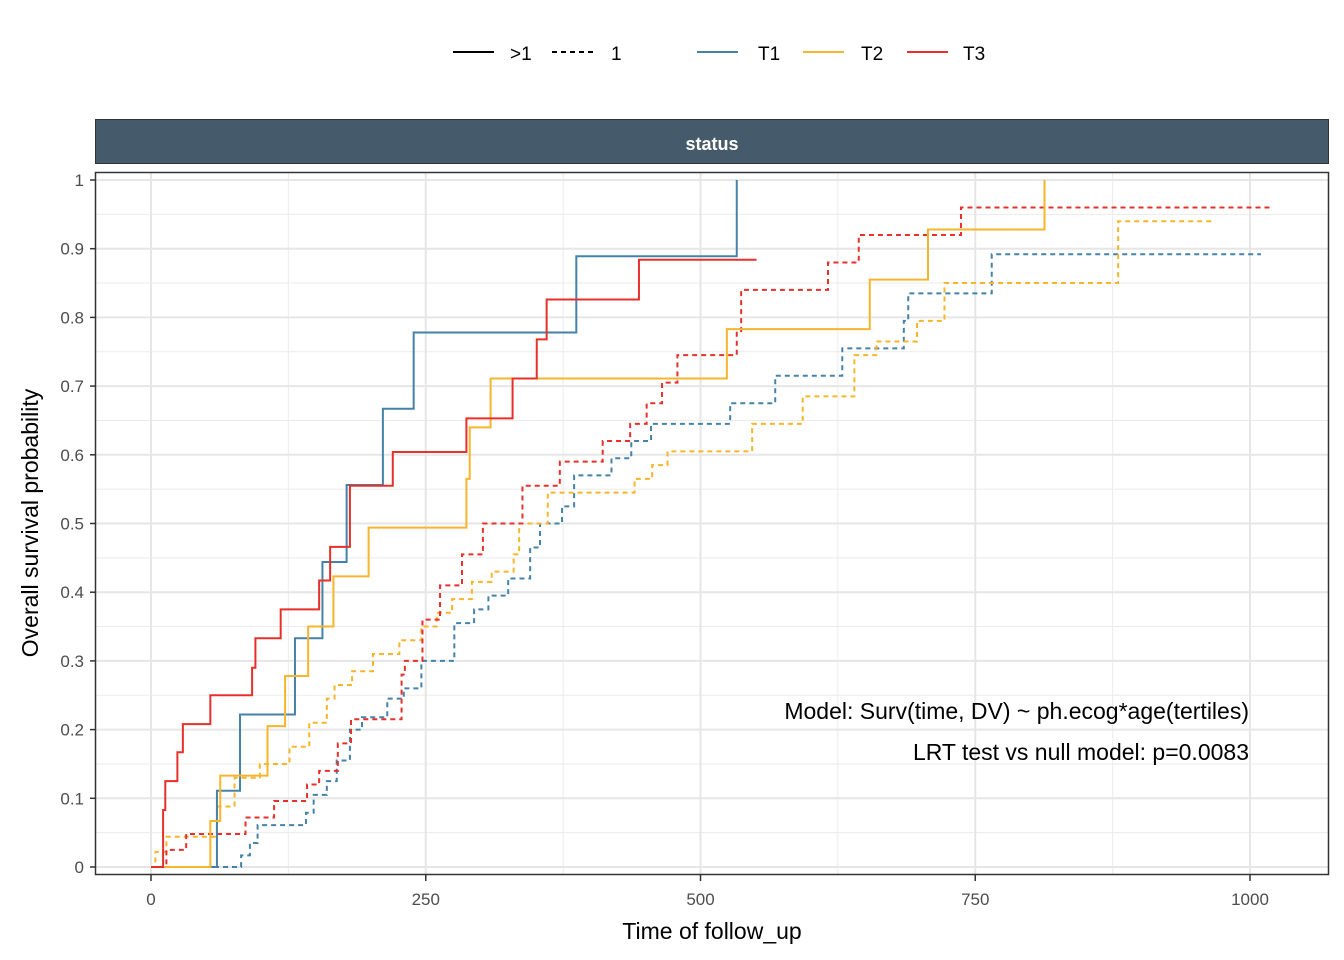 This screenshot has width=1344, height=960. What do you see at coordinates (719, 54) in the screenshot?
I see `legend: >1 1 T1 T2 T3` at bounding box center [719, 54].